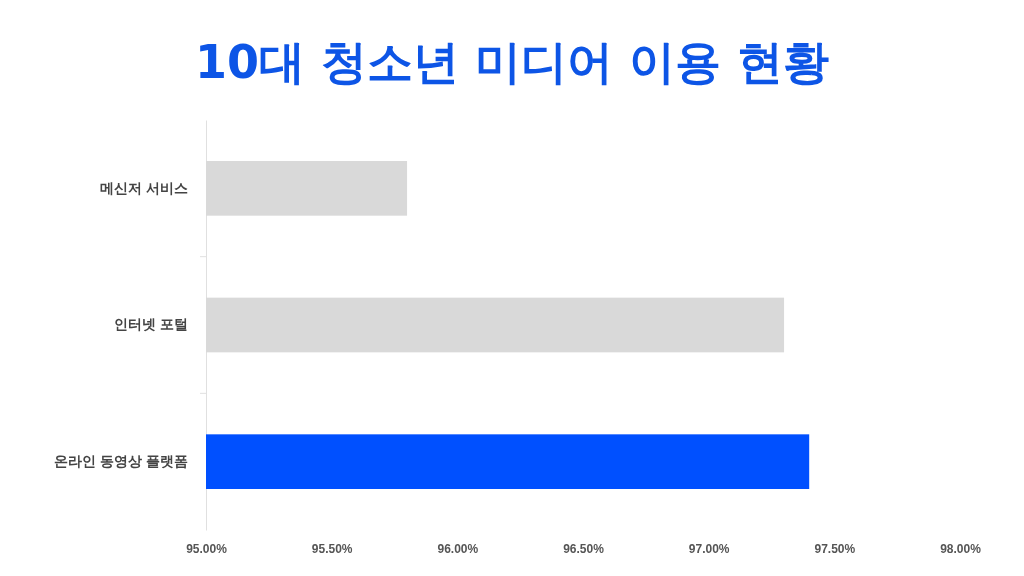 Image resolution: width=1024 pixels, height=576 pixels. Describe the element at coordinates (584, 548) in the screenshot. I see `x-tick-label: 96.50%` at that location.